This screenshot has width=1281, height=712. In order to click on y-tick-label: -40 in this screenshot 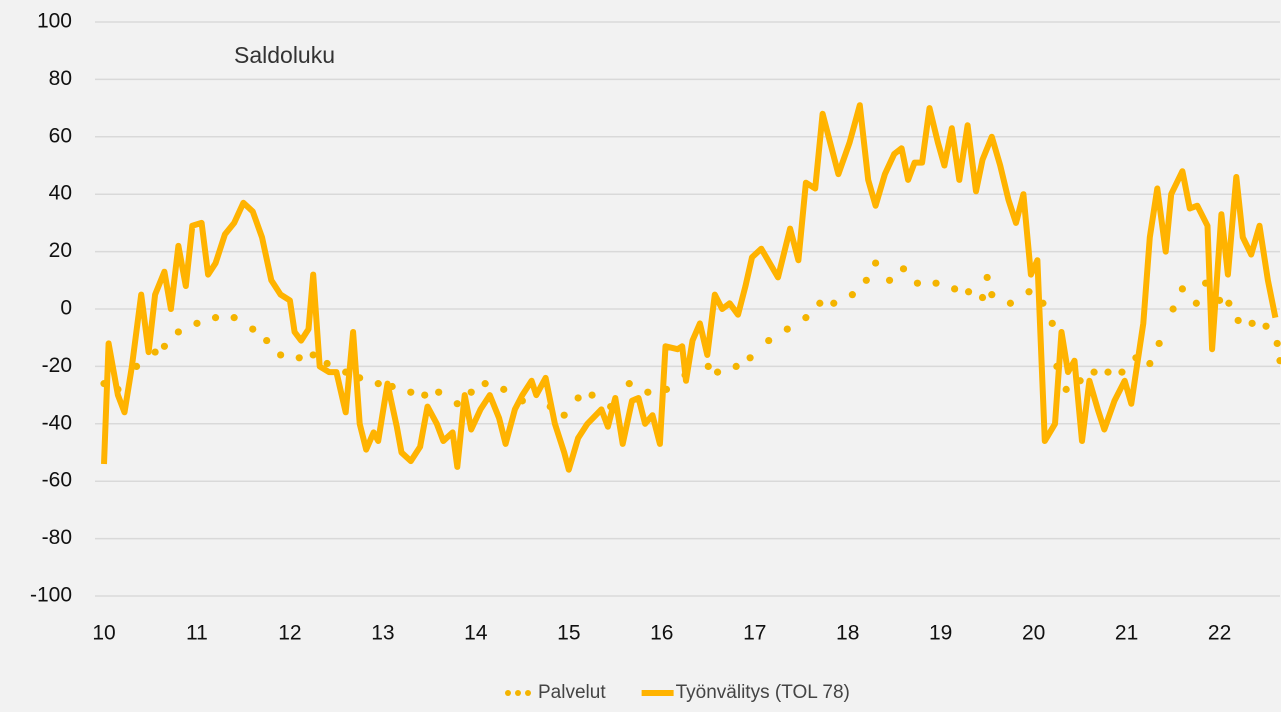, I will do `click(57, 422)`.